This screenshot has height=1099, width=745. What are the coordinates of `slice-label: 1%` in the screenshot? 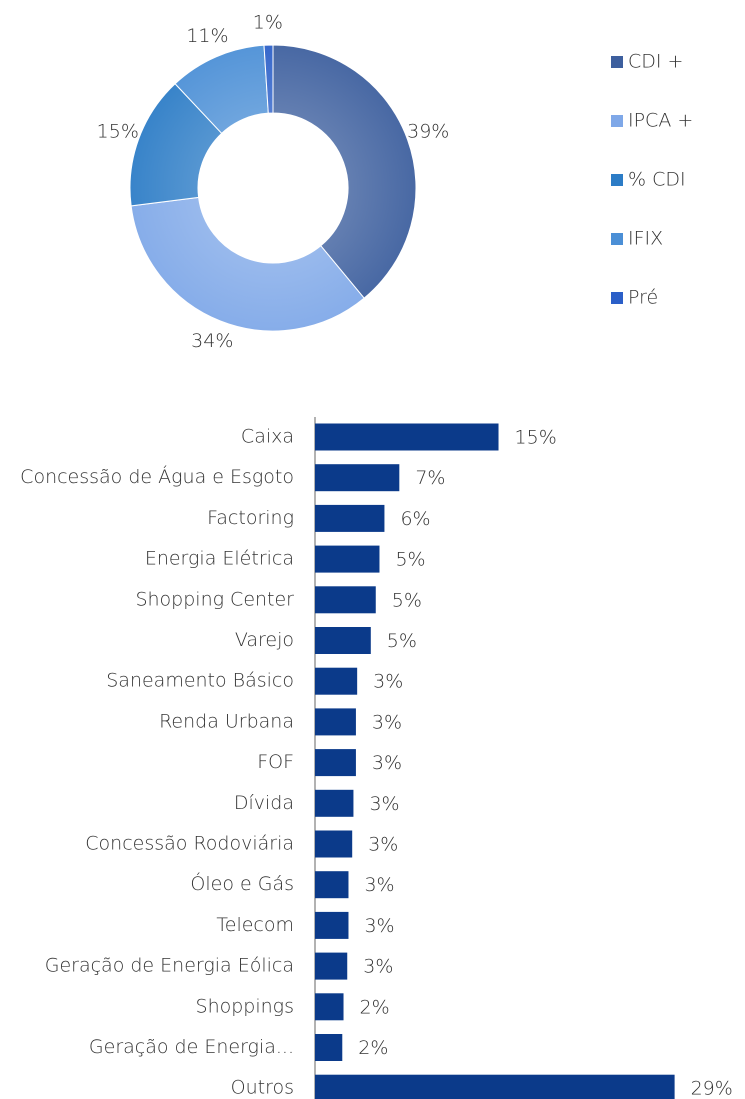 It's located at (268, 23).